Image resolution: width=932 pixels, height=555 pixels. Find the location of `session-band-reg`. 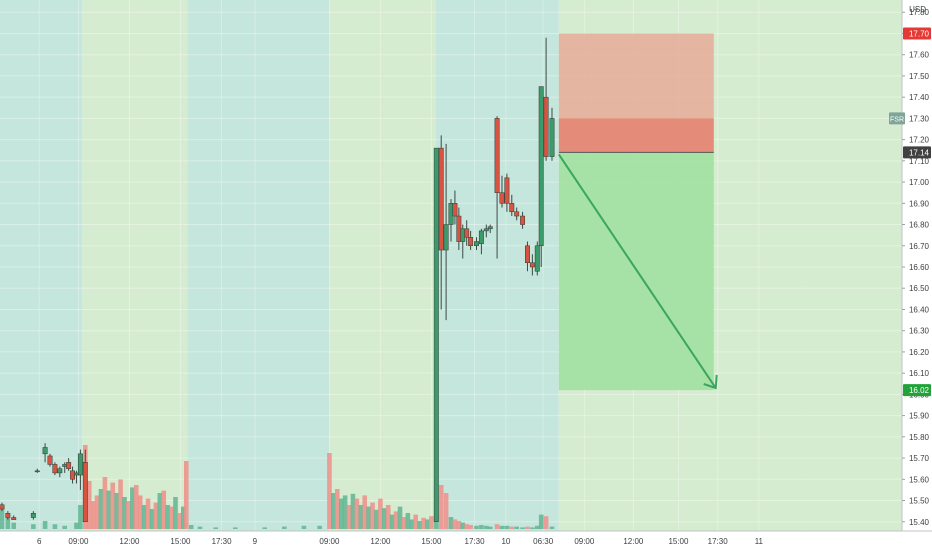

session-band-reg is located at coordinates (135, 265).